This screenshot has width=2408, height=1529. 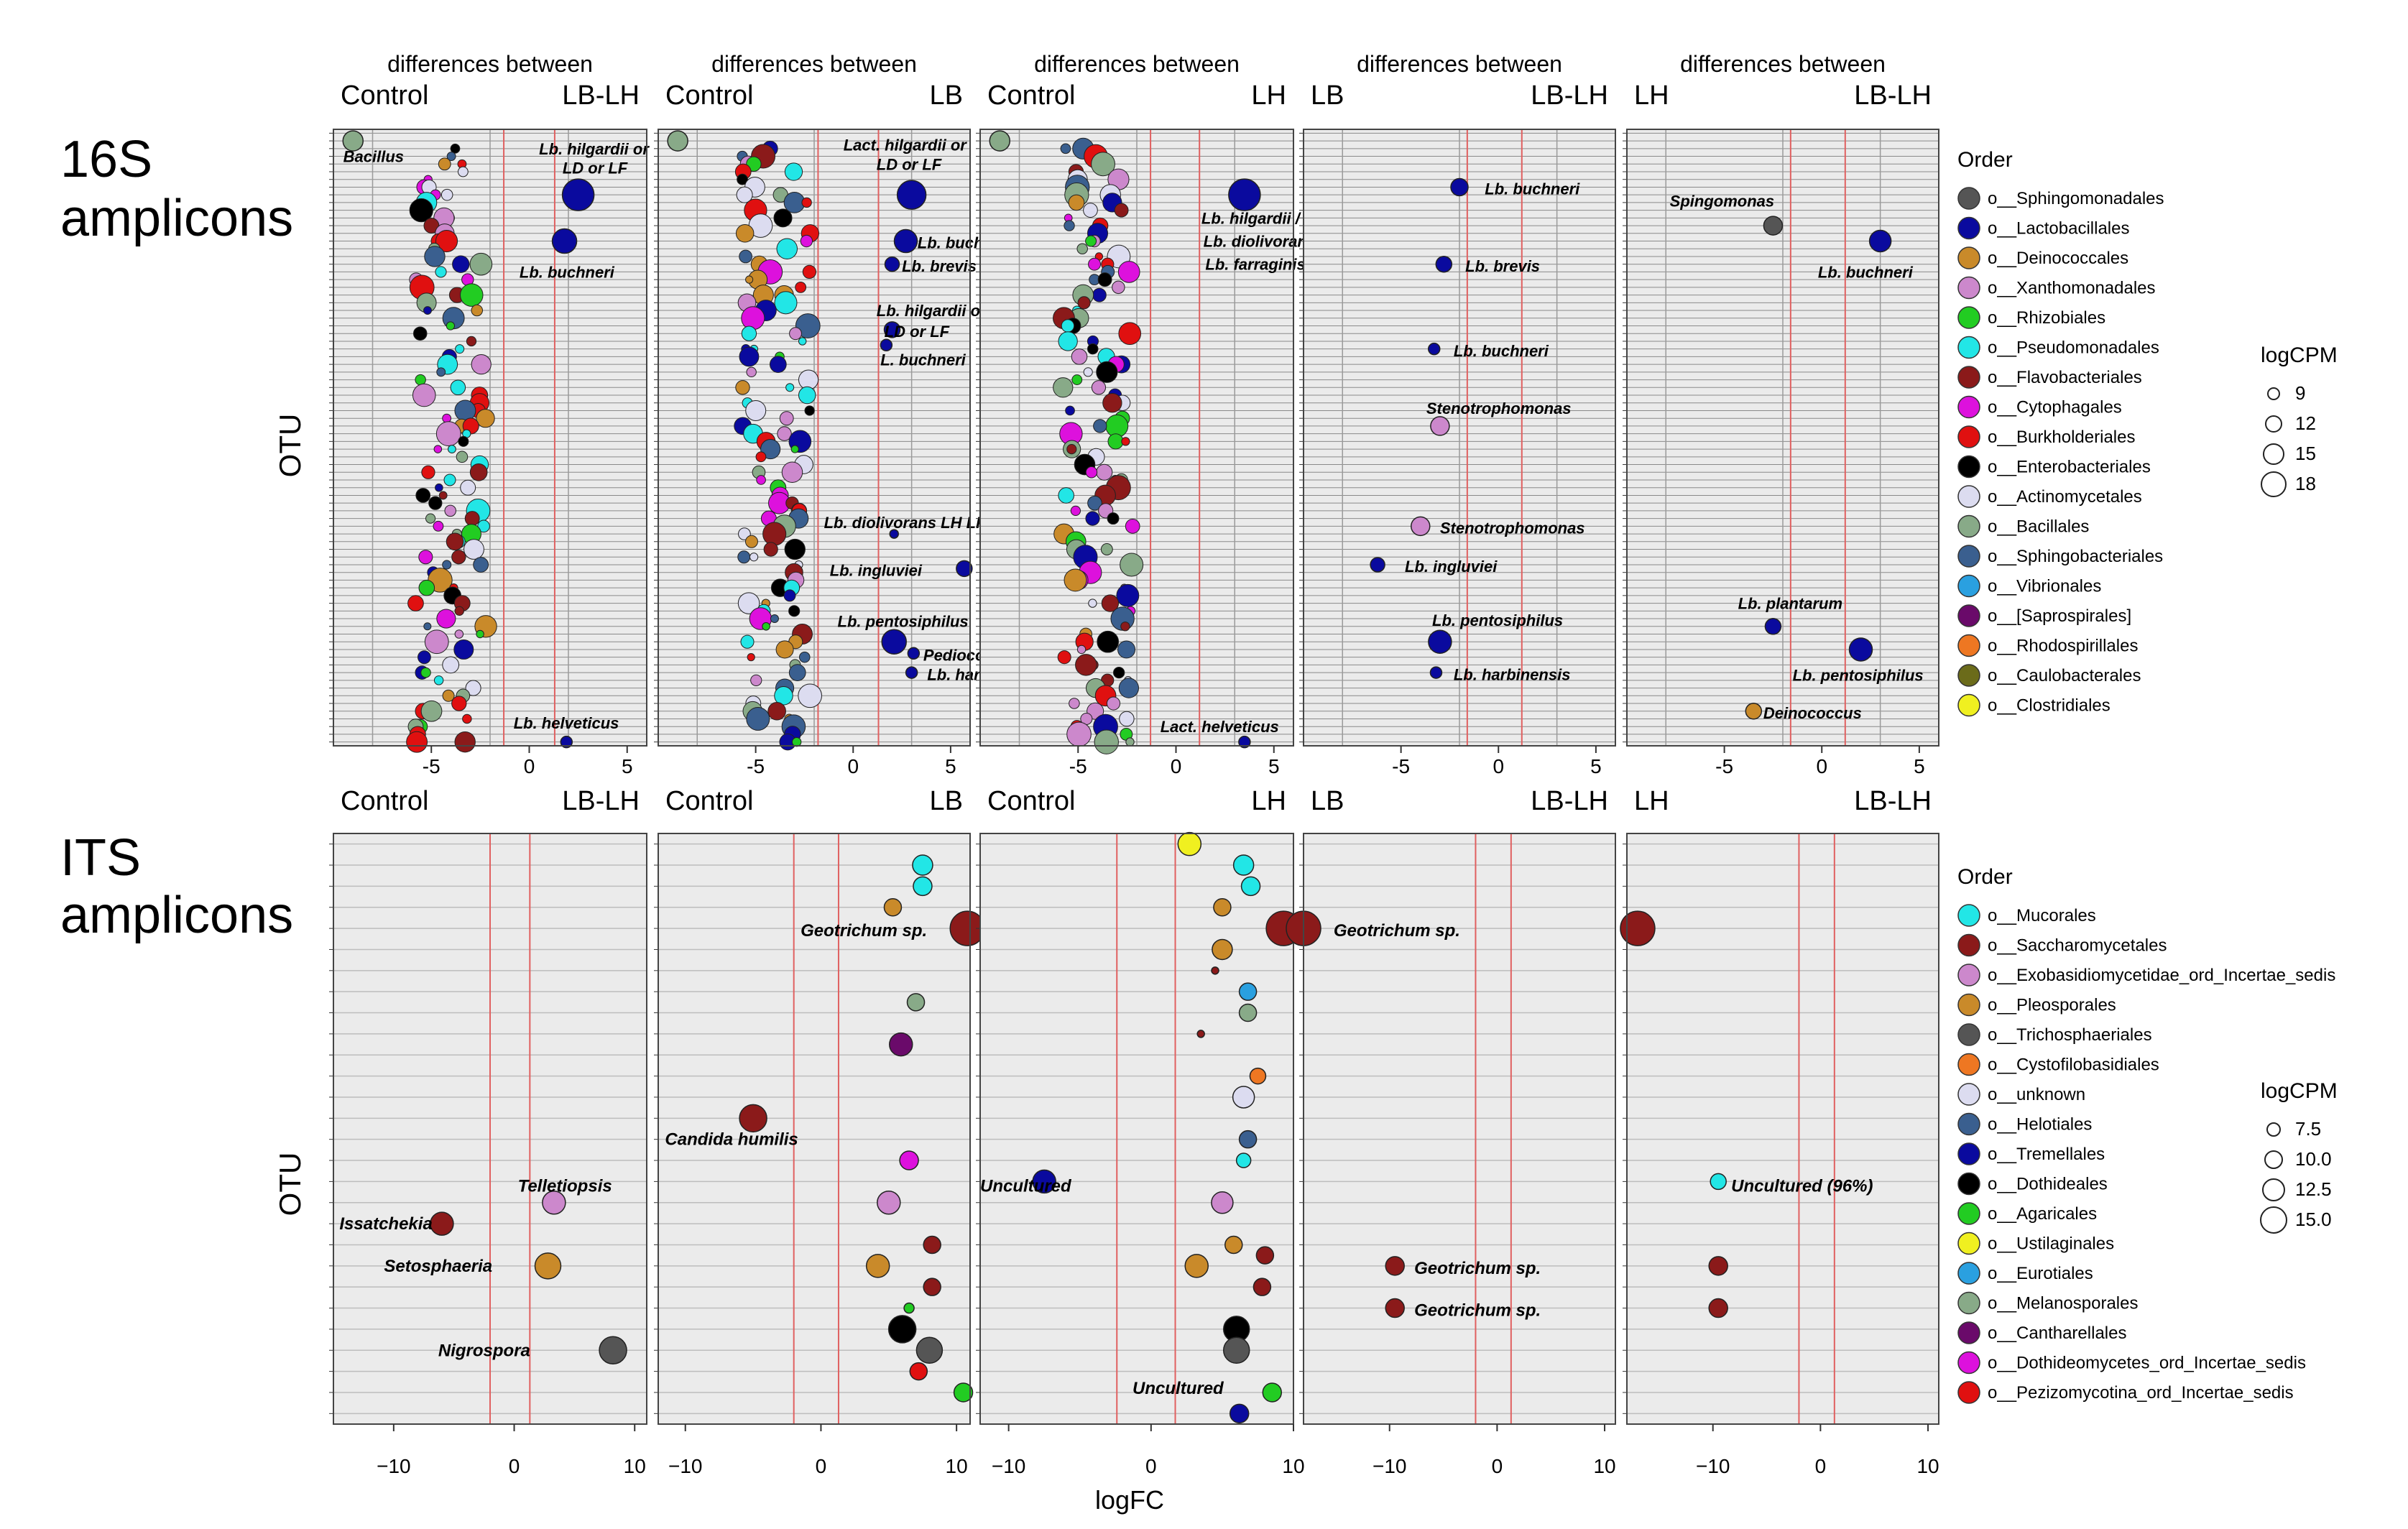 What do you see at coordinates (2036, 1094) in the screenshot?
I see `legend-label: o__unknown` at bounding box center [2036, 1094].